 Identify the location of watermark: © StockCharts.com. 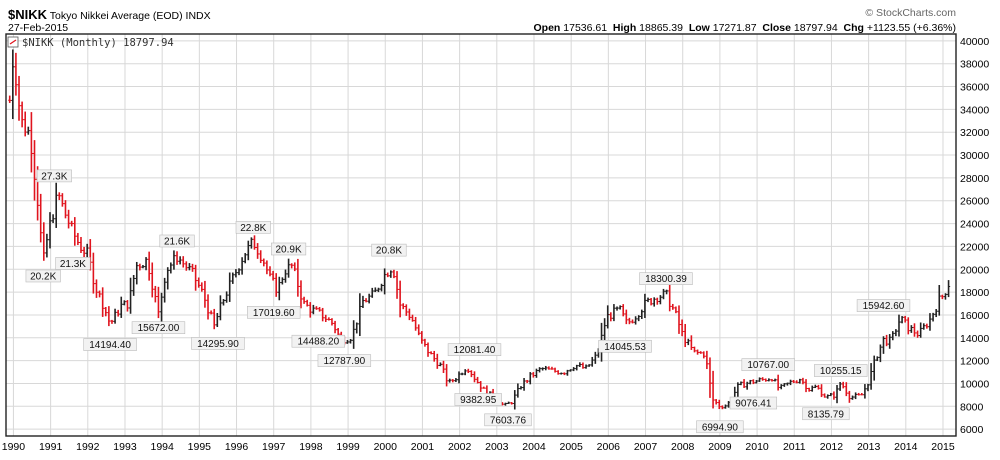
(910, 13).